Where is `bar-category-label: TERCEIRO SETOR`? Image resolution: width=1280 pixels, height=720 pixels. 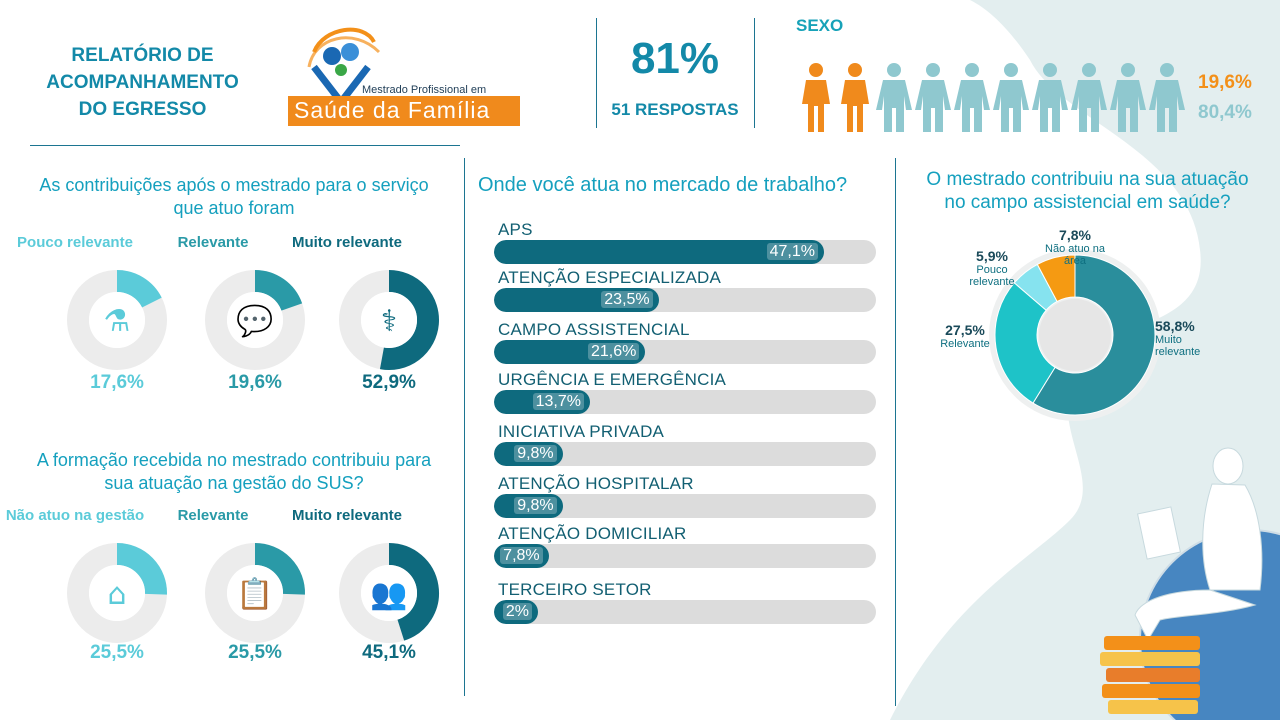
bar-category-label: TERCEIRO SETOR is located at coordinates (575, 589).